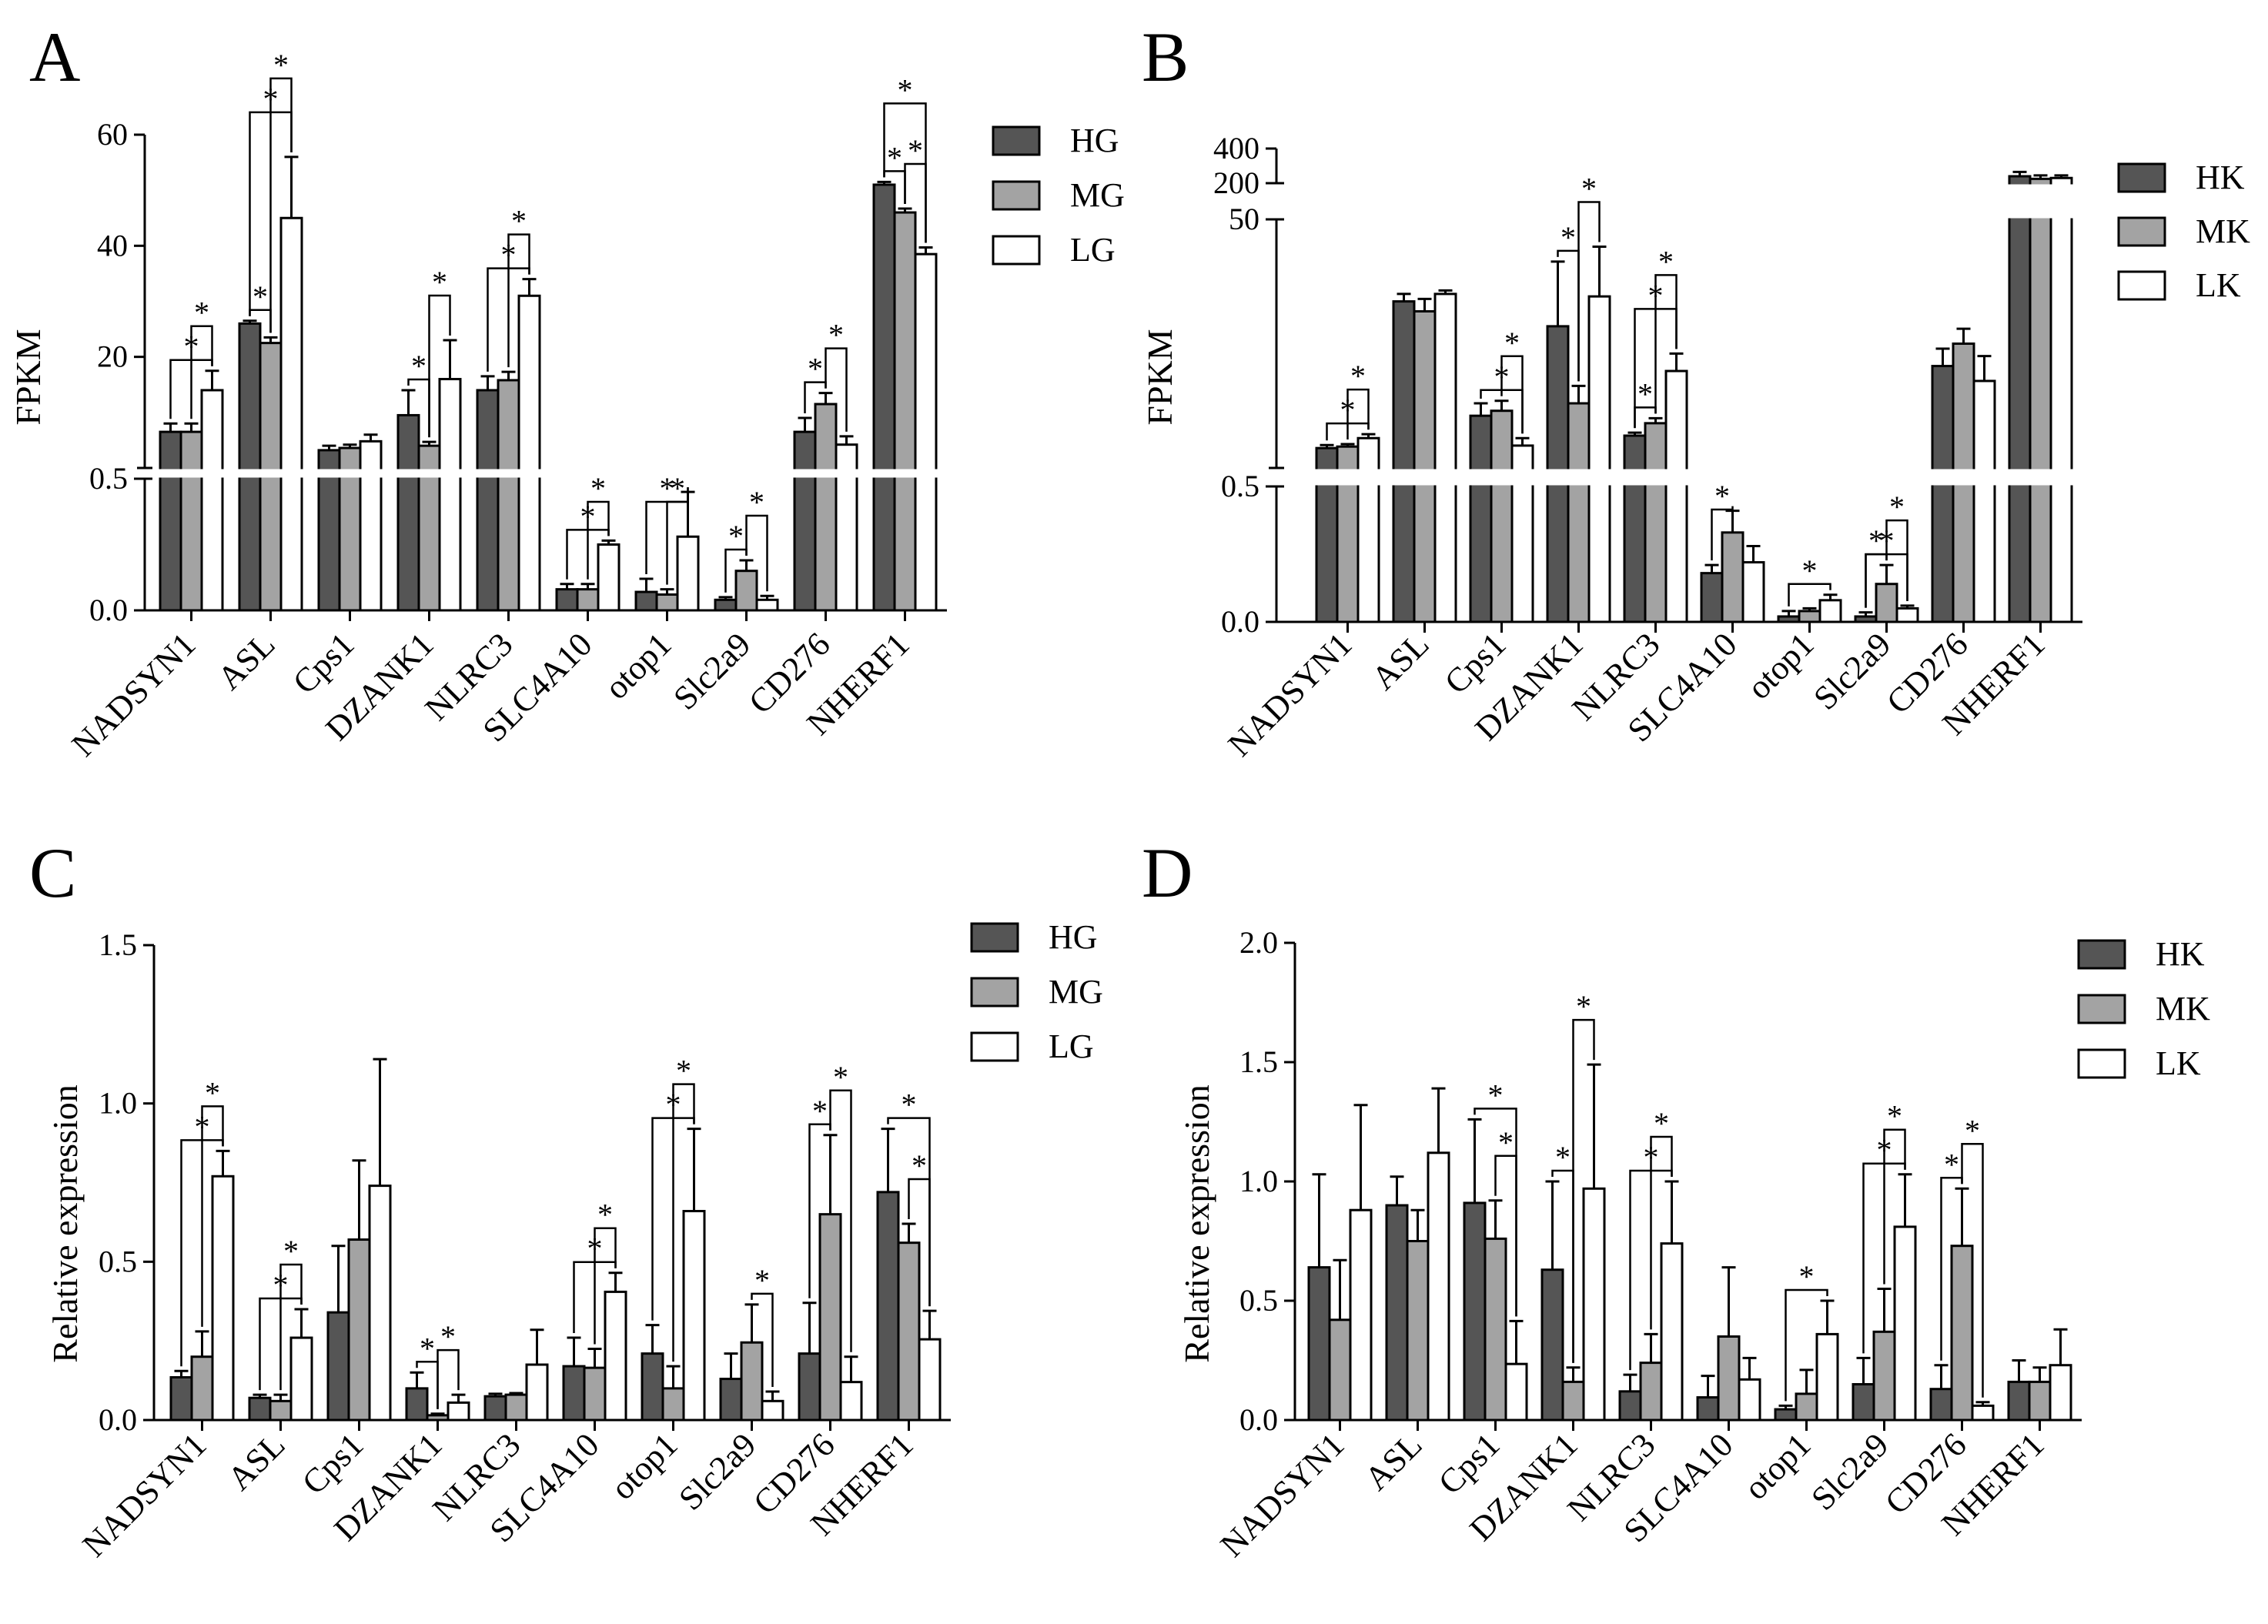 Image resolution: width=2268 pixels, height=1624 pixels. What do you see at coordinates (1258, 1181) in the screenshot?
I see `y-tick-label: 1.0` at bounding box center [1258, 1181].